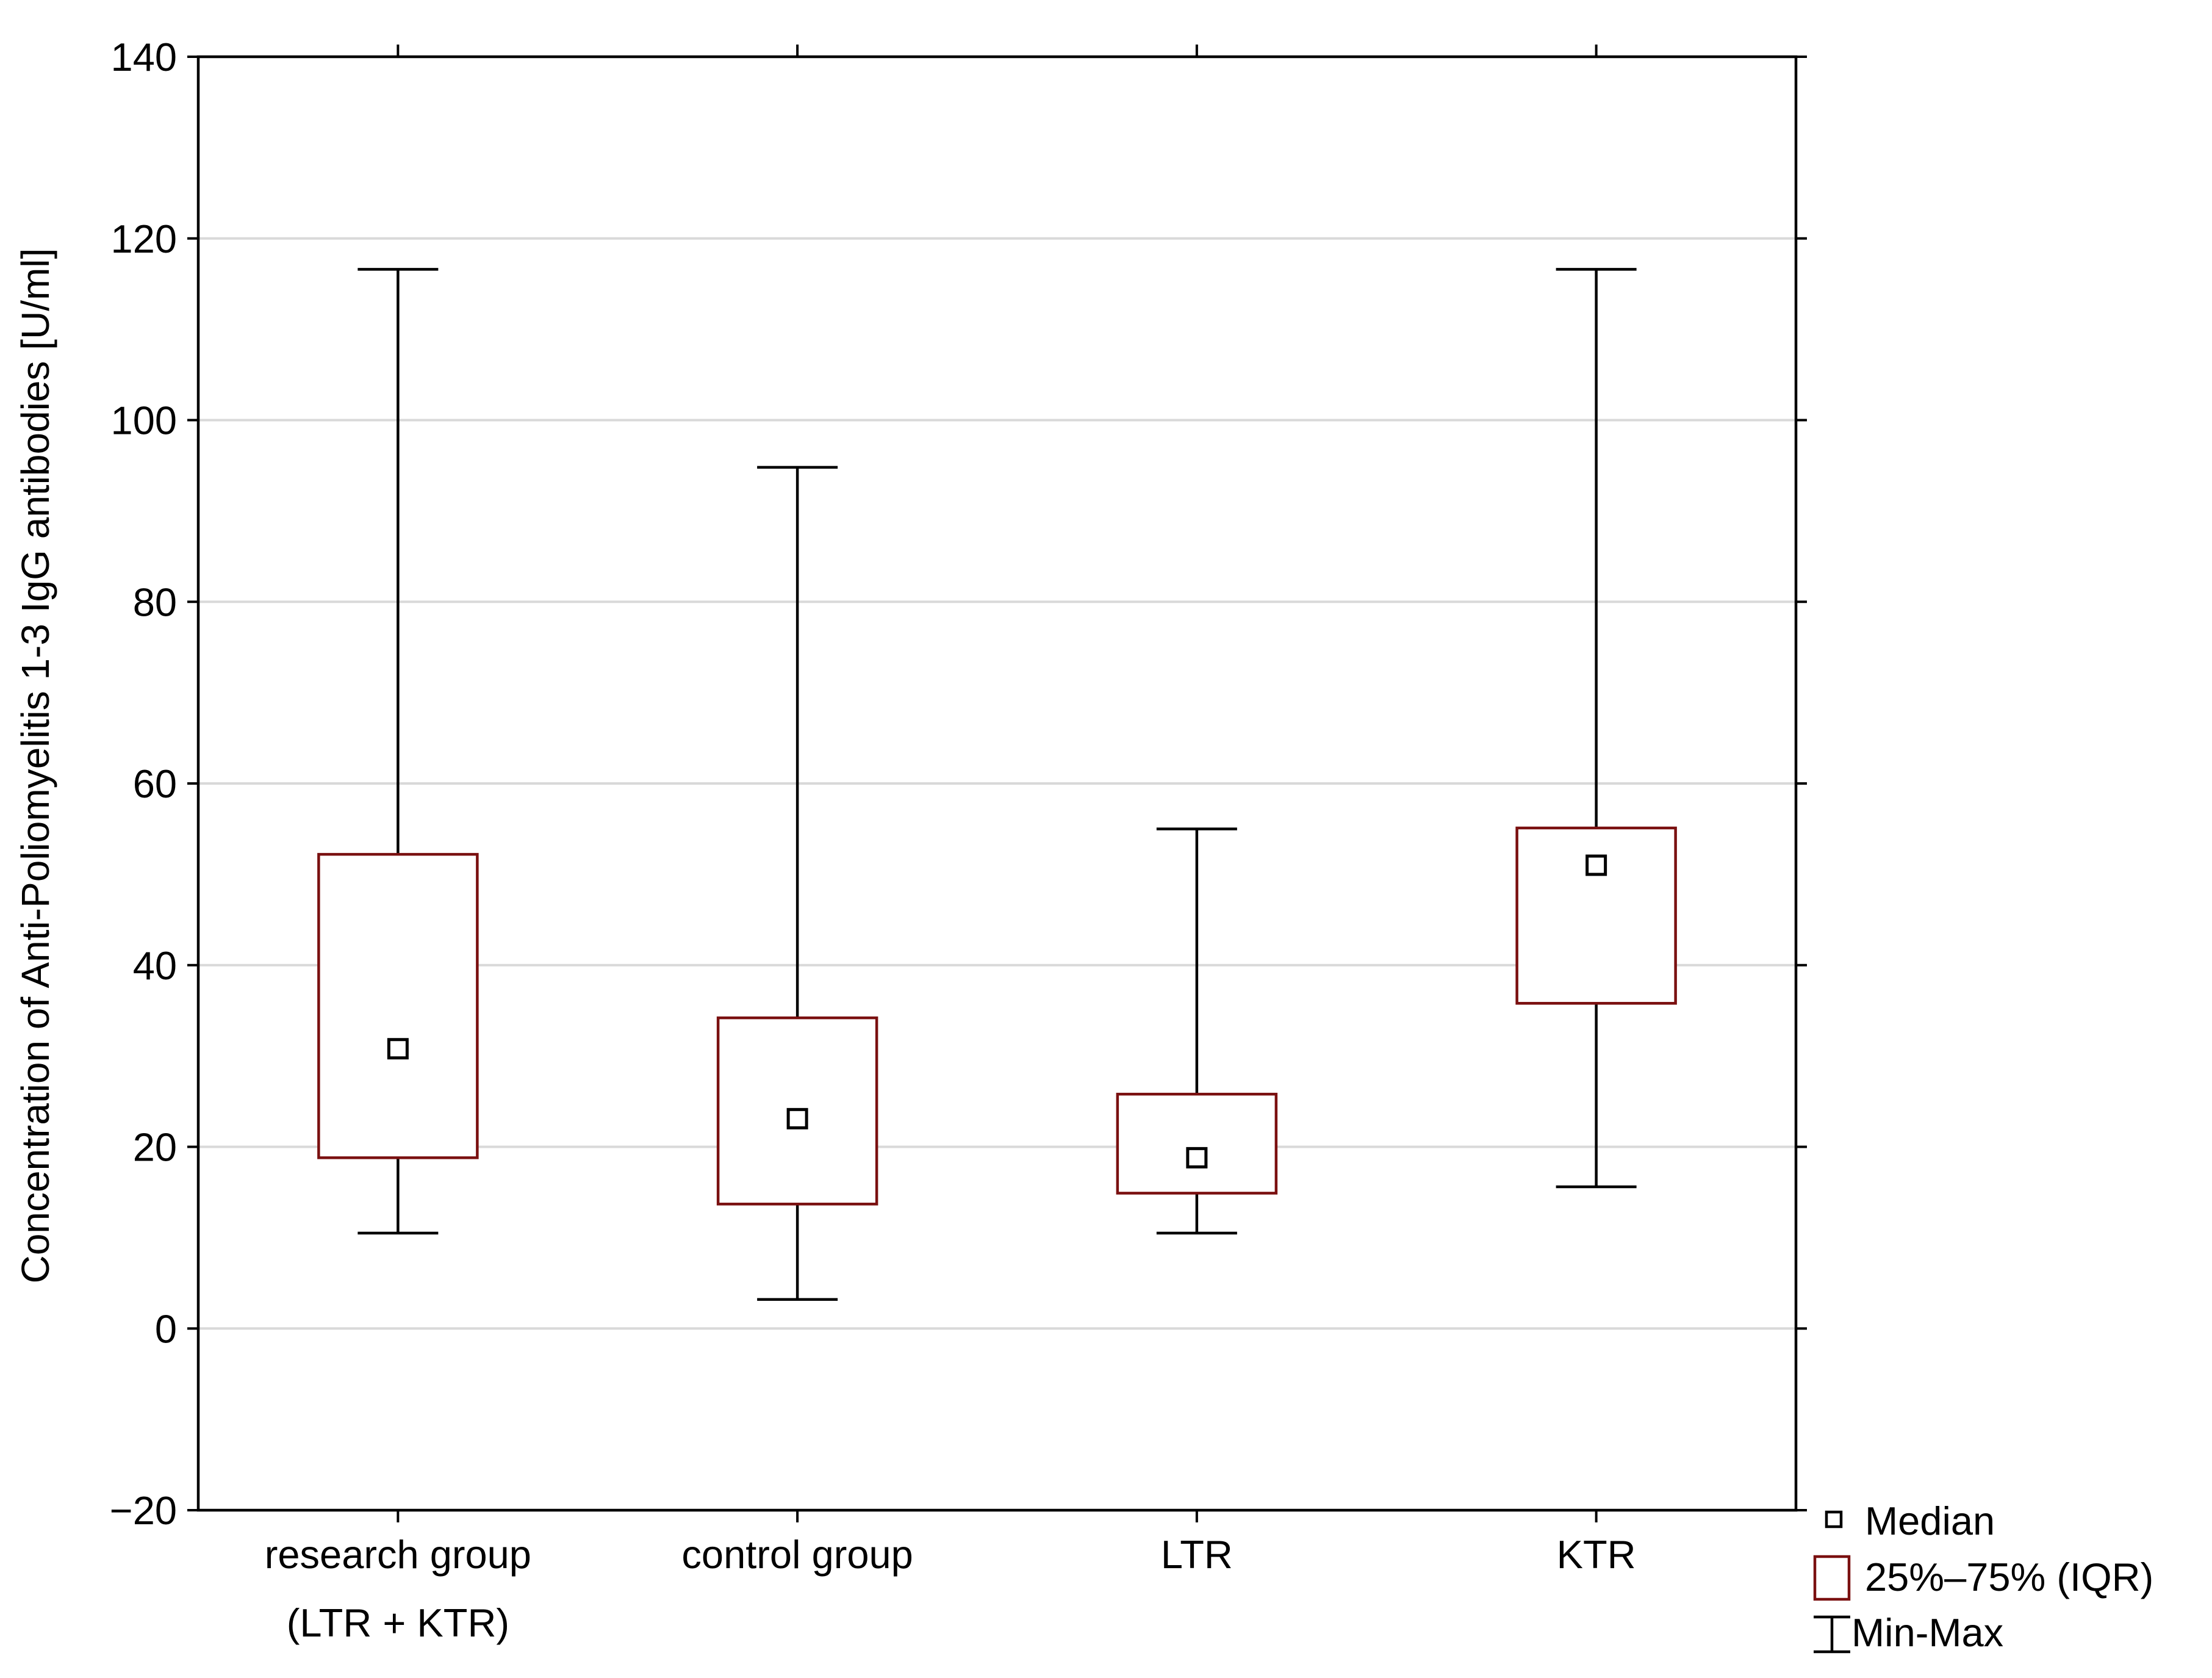  I want to click on x-tick-label-1-0: control group, so click(797, 1554).